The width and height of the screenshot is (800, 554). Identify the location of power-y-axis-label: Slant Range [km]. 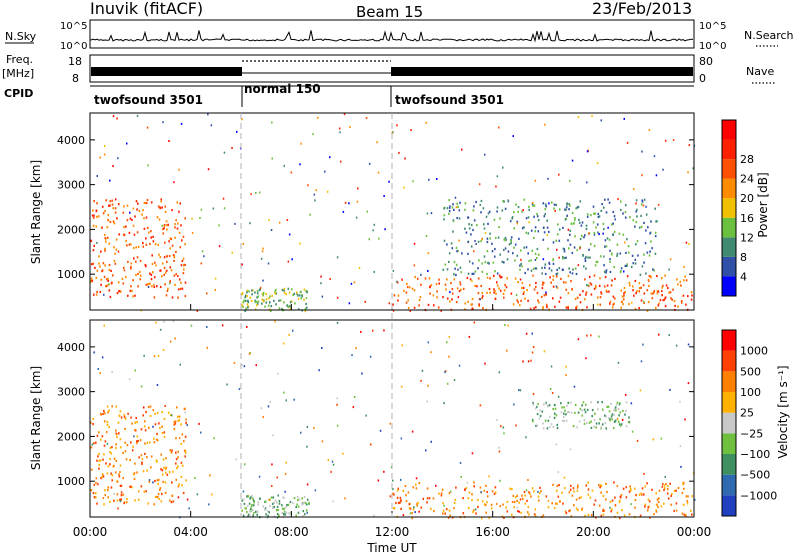
(36, 212).